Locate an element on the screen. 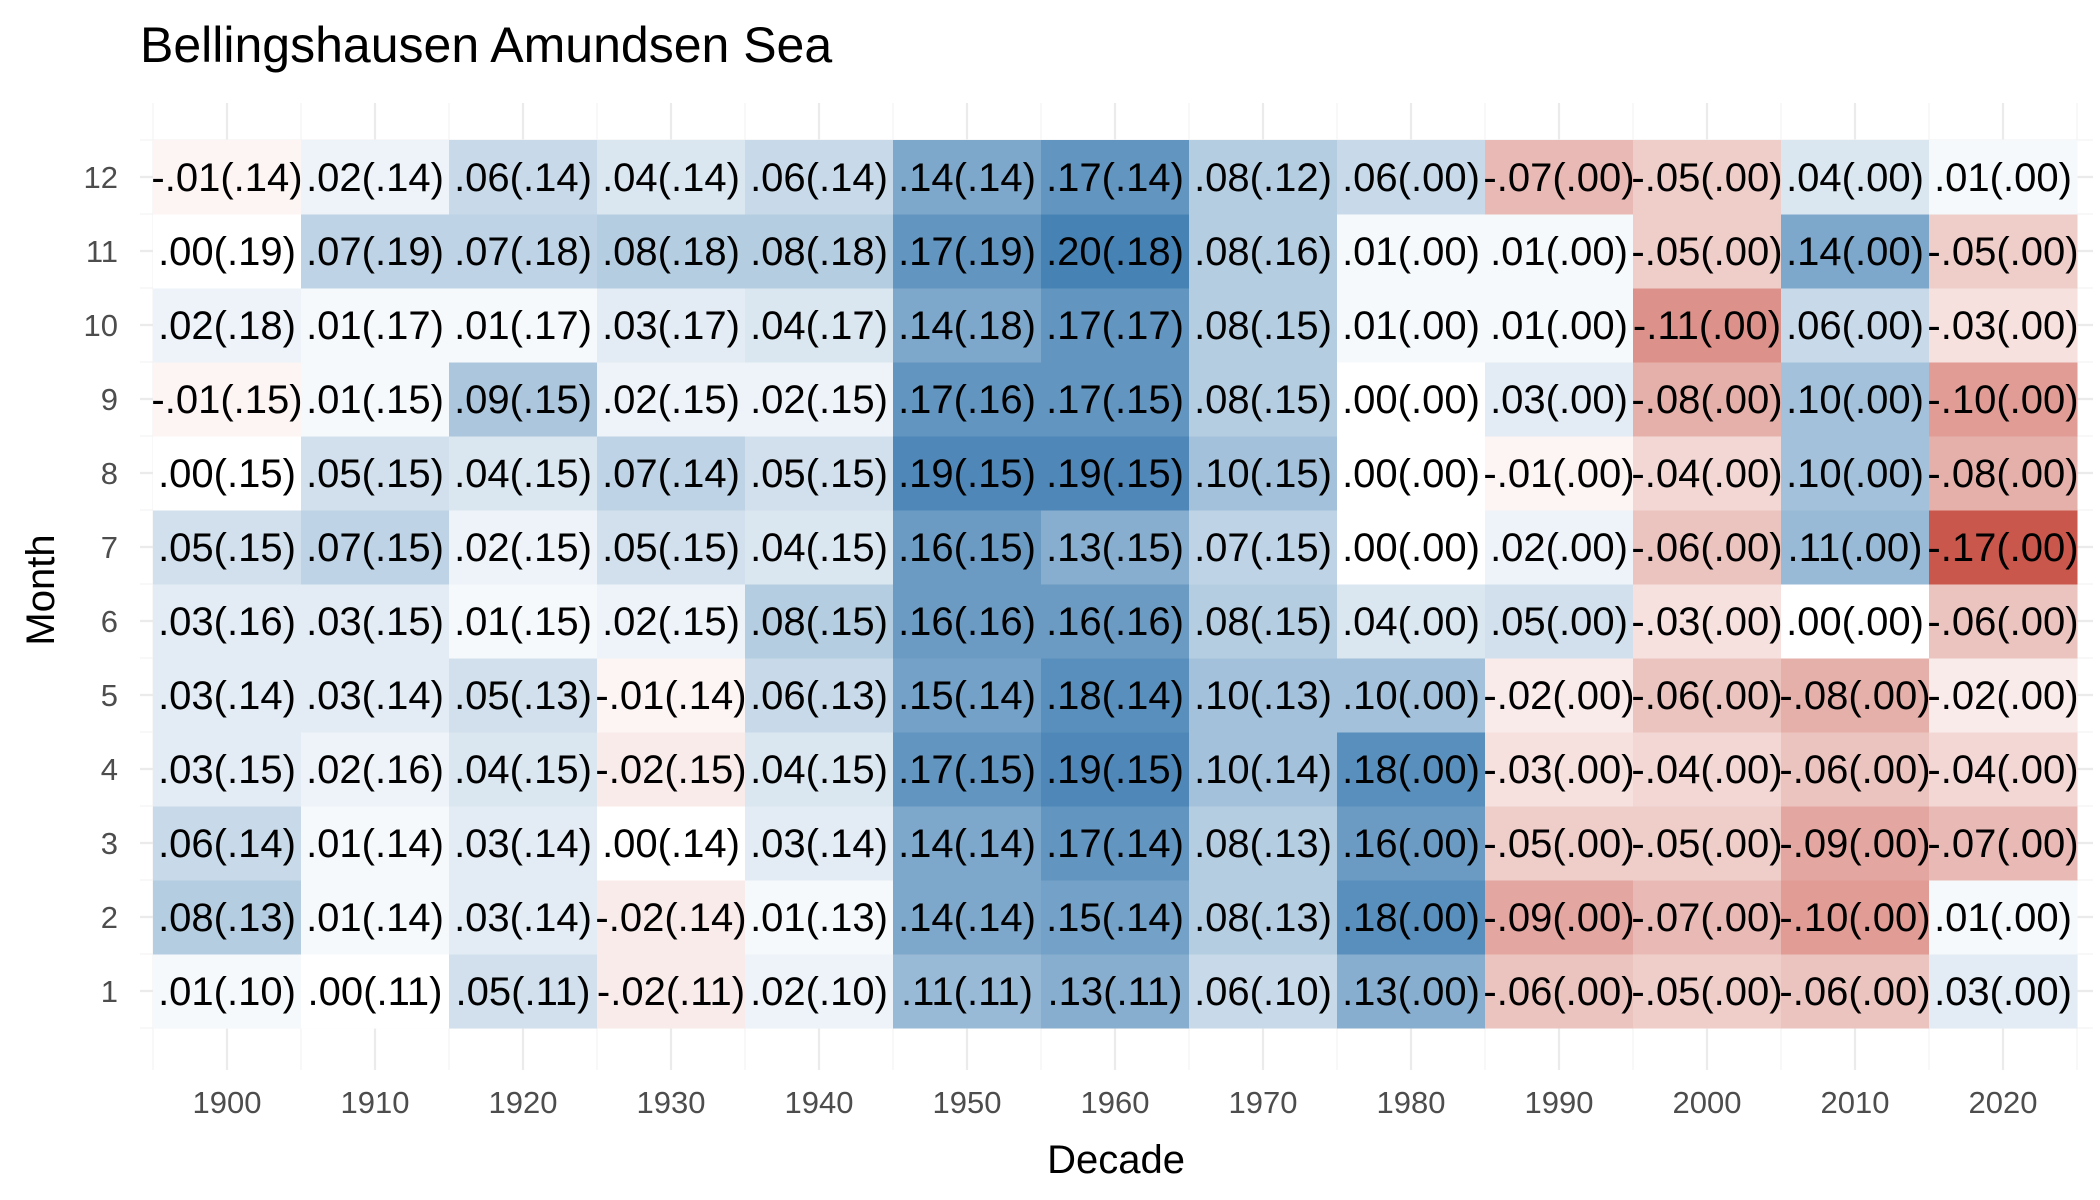 The image size is (2100, 1200). cell-label: -.02(.14) is located at coordinates (670, 918).